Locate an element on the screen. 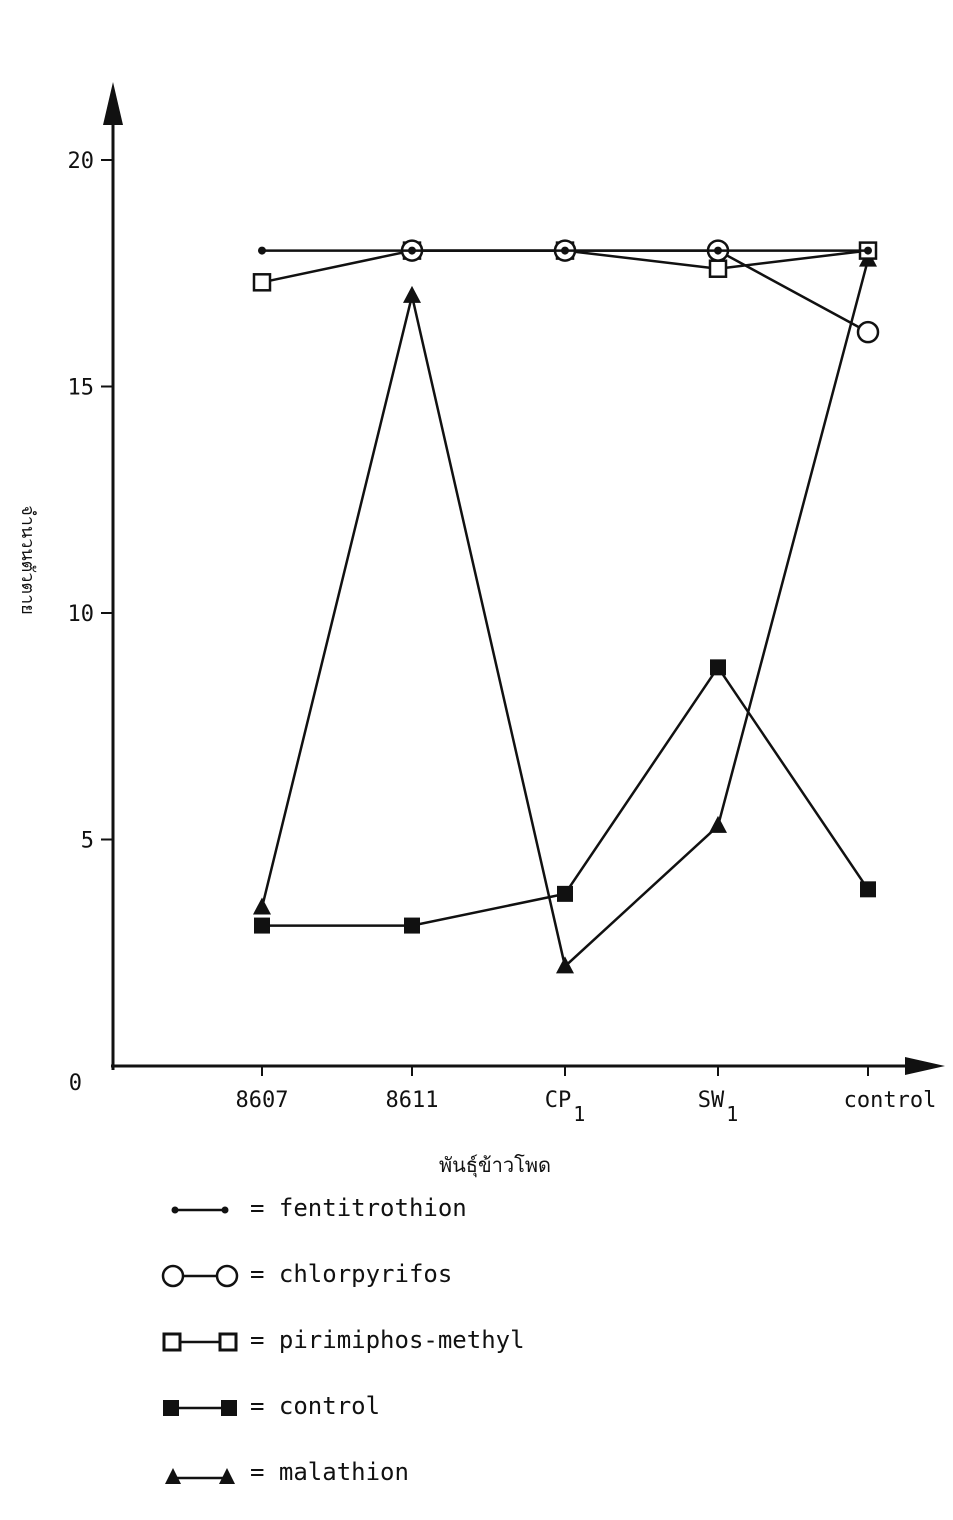 Image resolution: width=953 pixels, height=1520 pixels. legend-marker-open-circle-icon is located at coordinates (200, 1276).